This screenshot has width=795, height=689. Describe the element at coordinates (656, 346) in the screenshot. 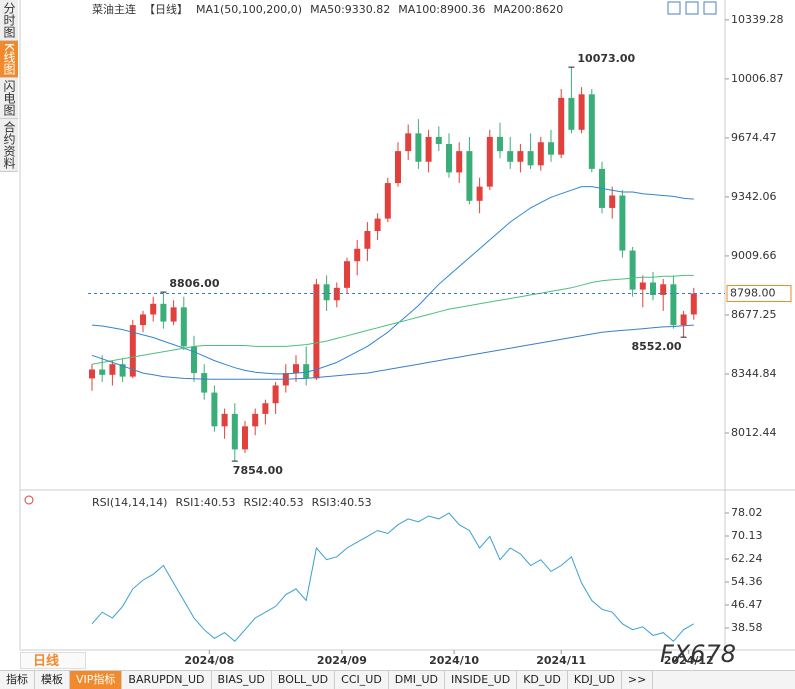

I see `annotation-label: 8552.00` at that location.